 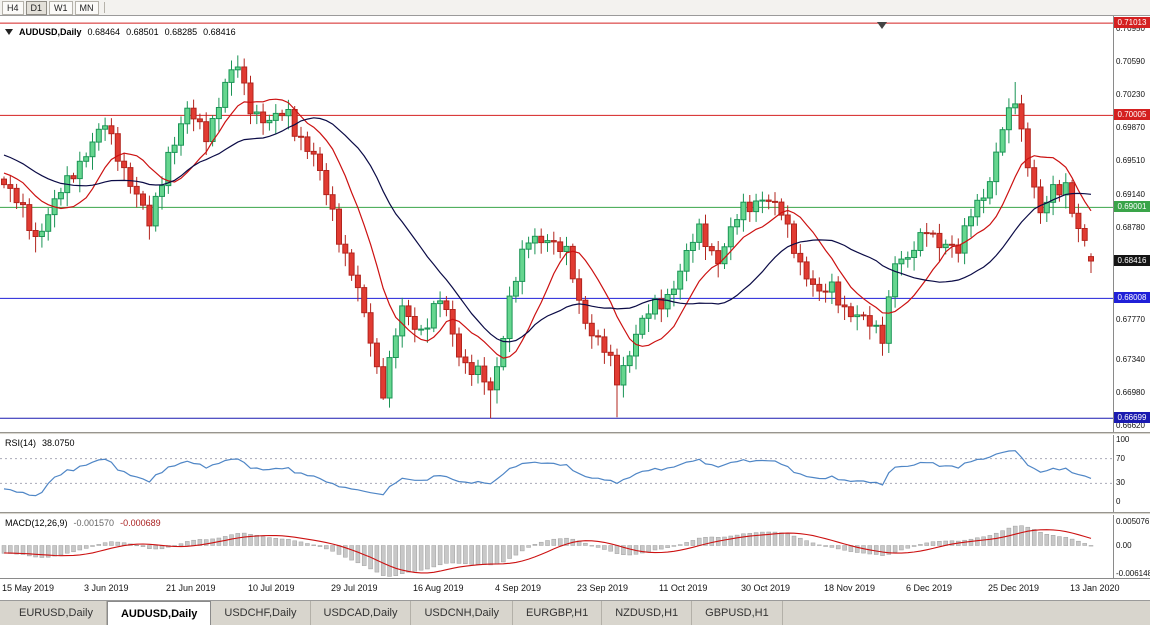 What do you see at coordinates (1118, 501) in the screenshot?
I see `rsi-axis-label: 0` at bounding box center [1118, 501].